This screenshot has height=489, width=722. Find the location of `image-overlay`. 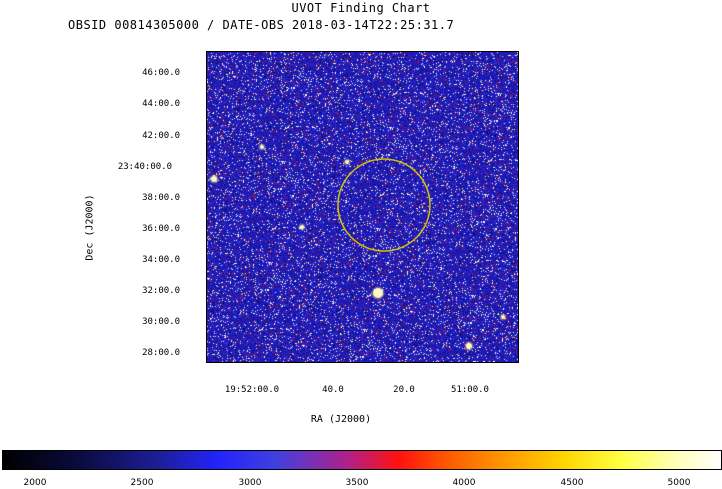

image-overlay is located at coordinates (384, 205).